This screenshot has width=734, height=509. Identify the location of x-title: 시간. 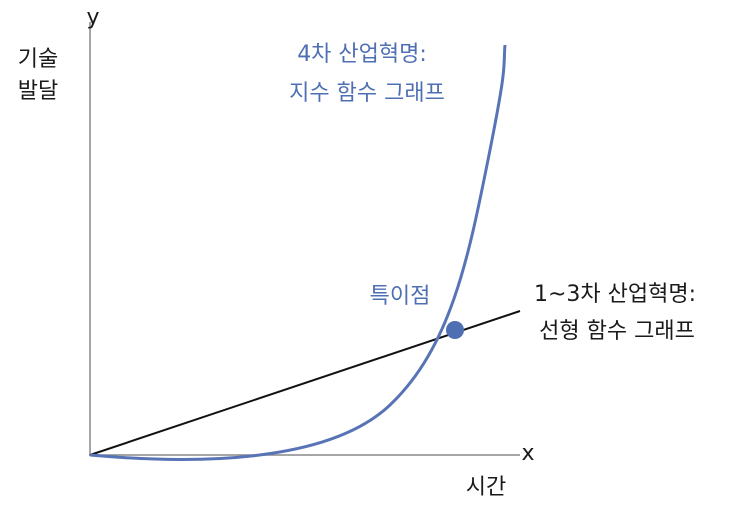
(486, 487).